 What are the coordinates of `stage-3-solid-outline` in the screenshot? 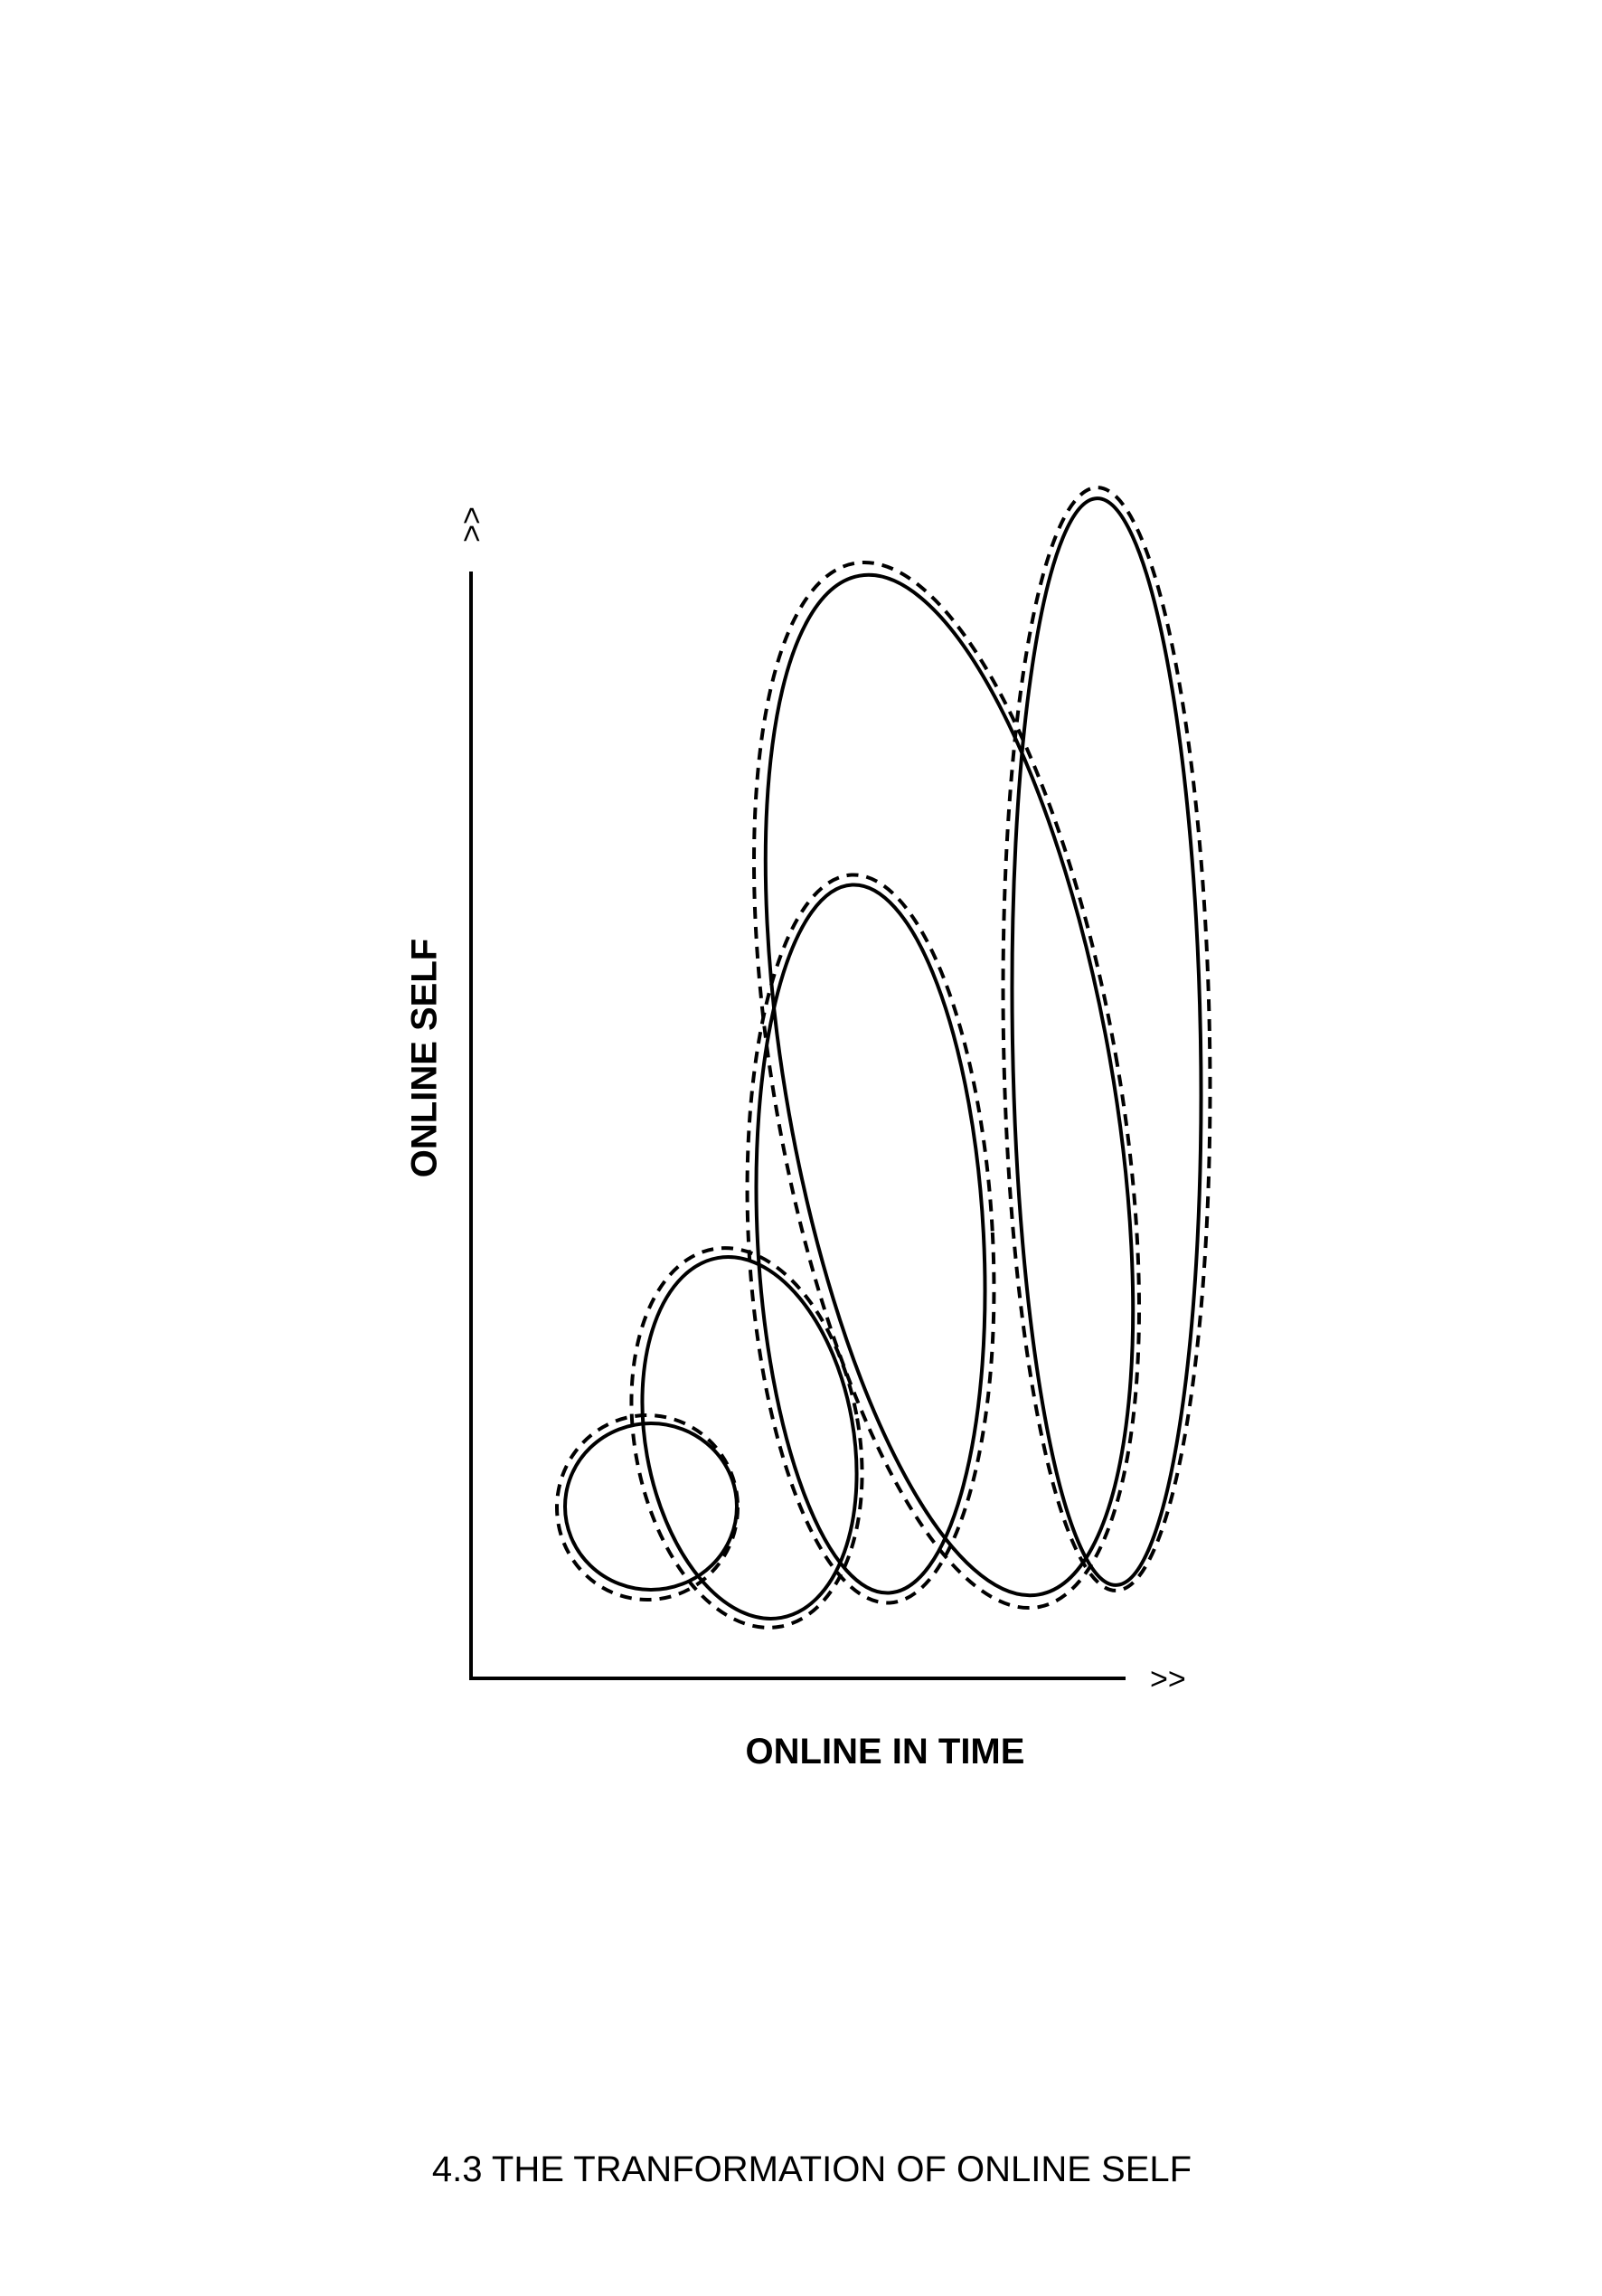 It's located at (870, 1239).